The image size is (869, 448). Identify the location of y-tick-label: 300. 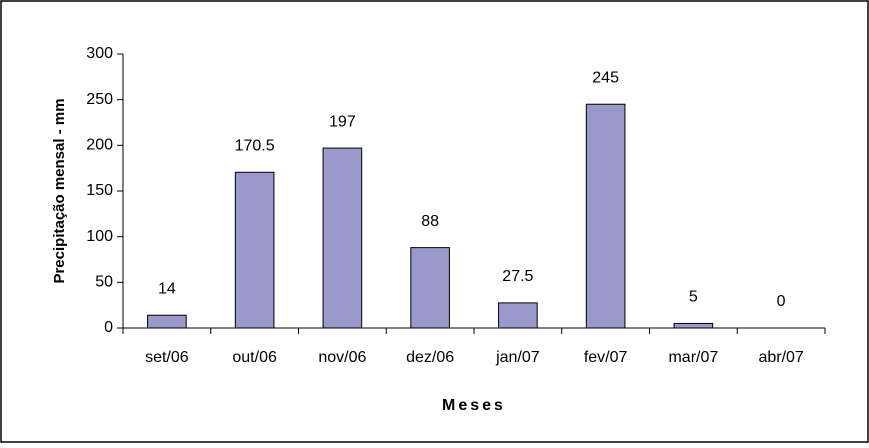
(99, 53).